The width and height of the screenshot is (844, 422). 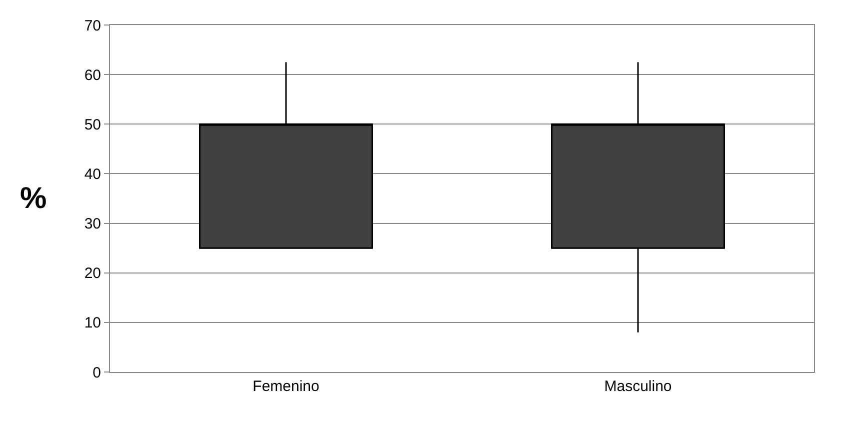 I want to click on x-tick-label: Femenino, so click(x=286, y=386).